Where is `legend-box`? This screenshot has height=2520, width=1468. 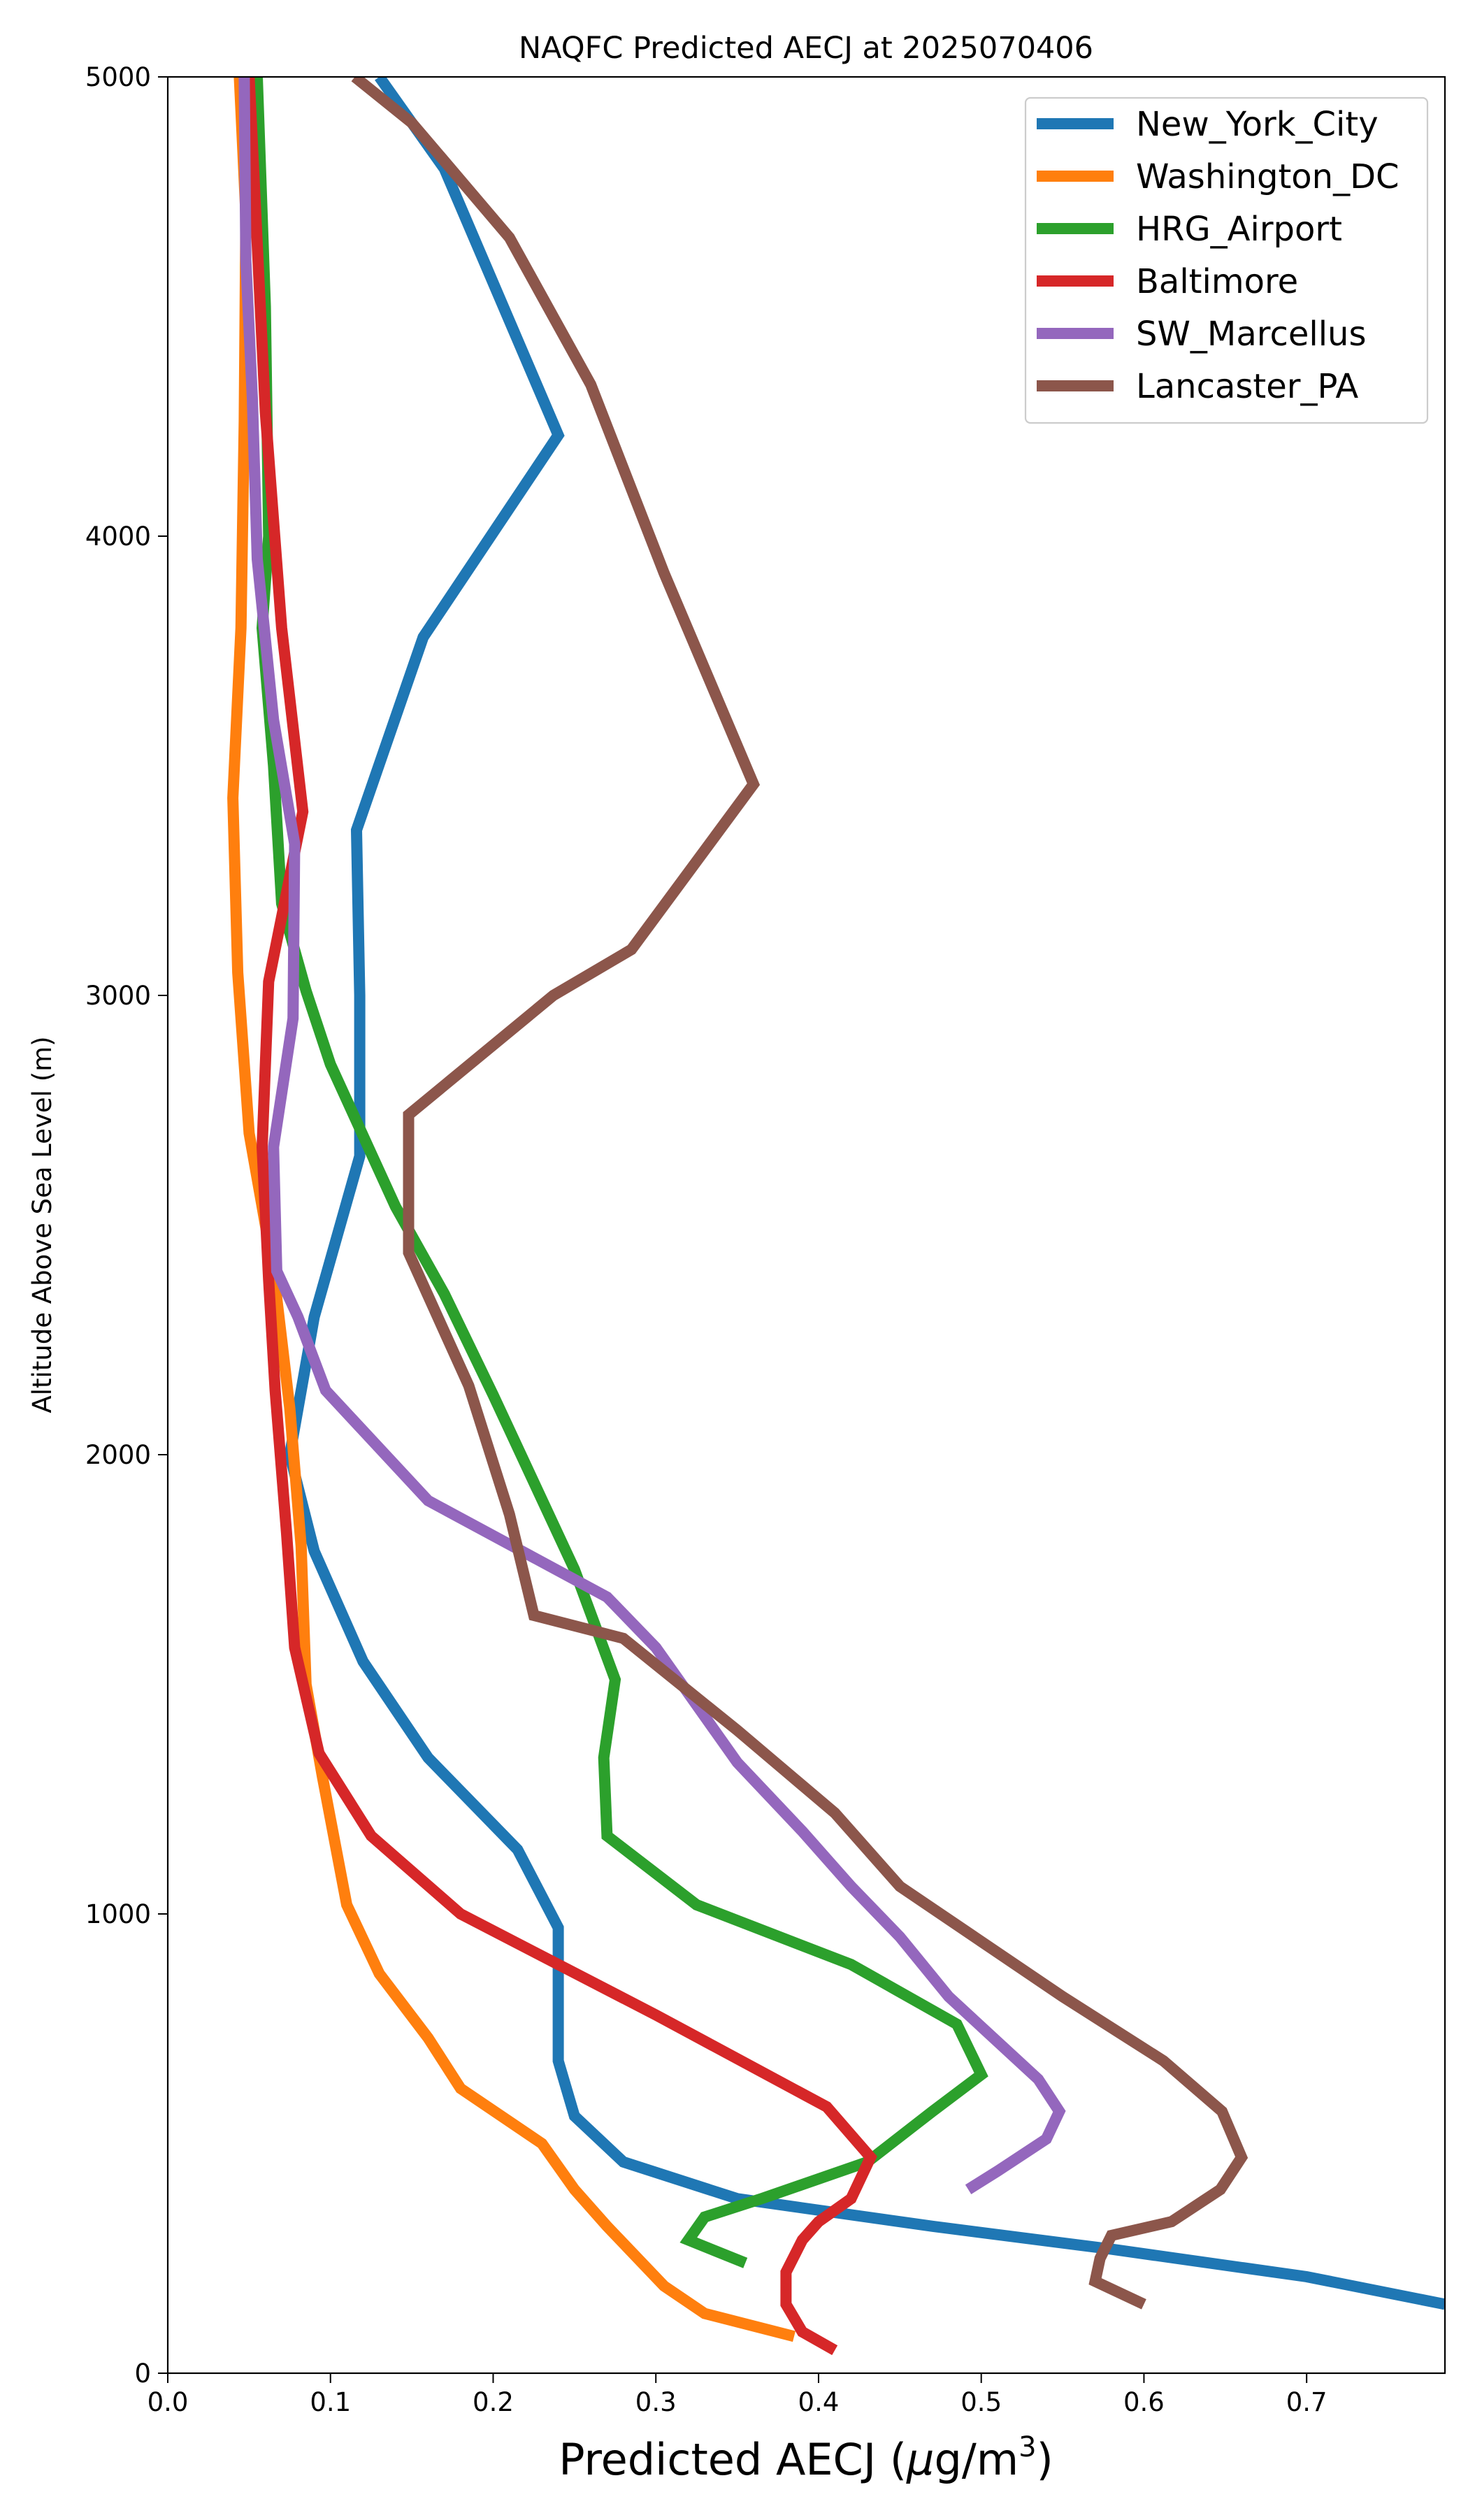
legend-box is located at coordinates (1226, 260).